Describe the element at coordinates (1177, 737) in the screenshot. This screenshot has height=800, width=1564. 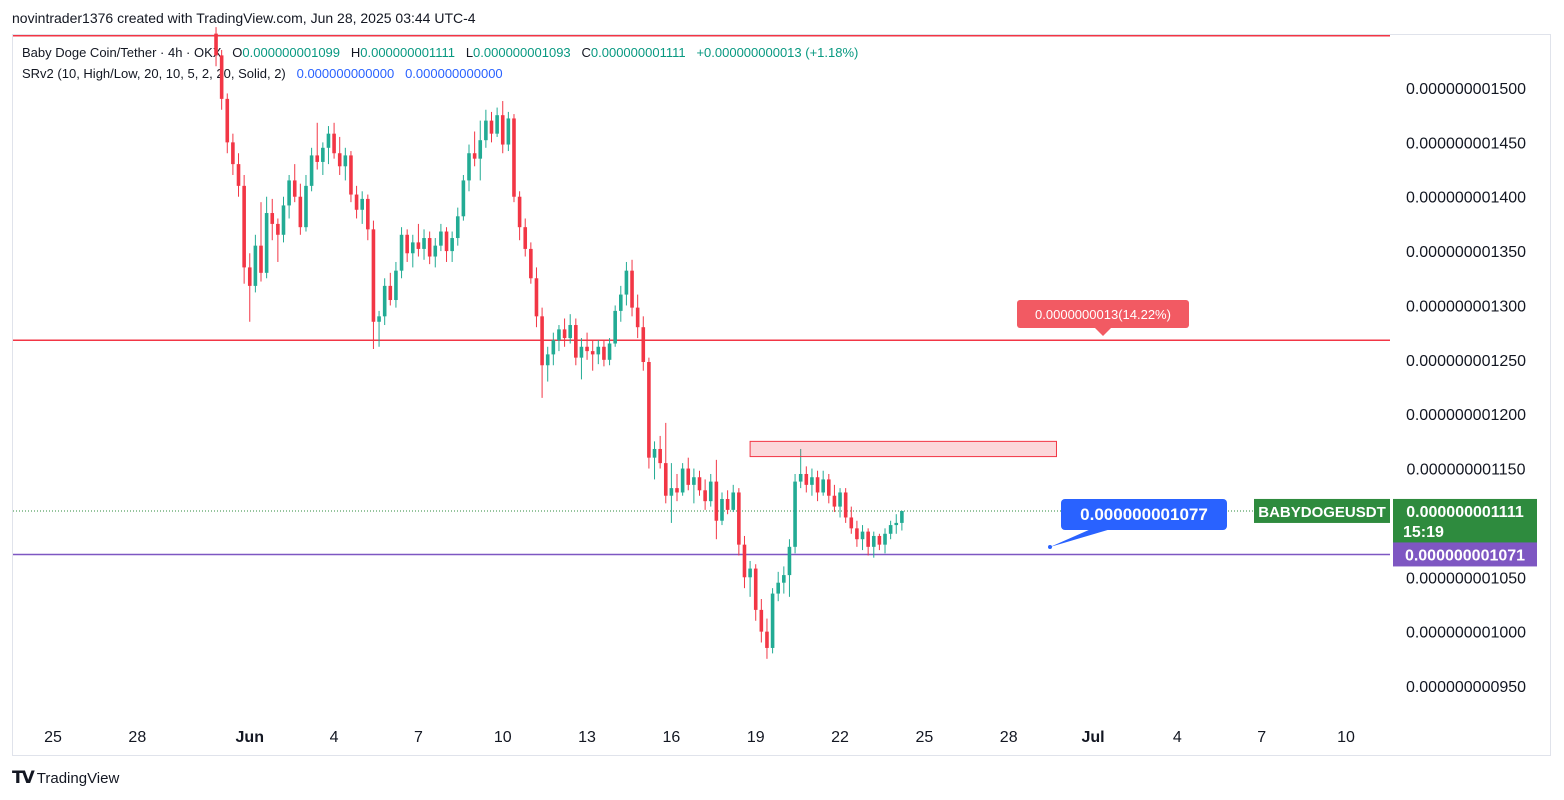
I see `x-tick-label: 4` at that location.